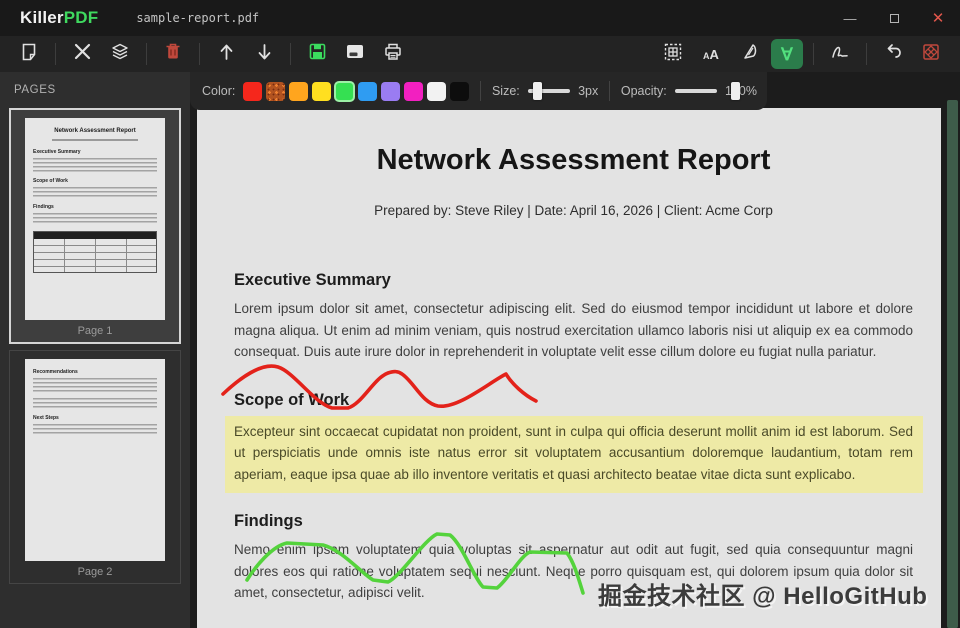 This screenshot has height=628, width=960. I want to click on highlighter-tool-button, so click(749, 54).